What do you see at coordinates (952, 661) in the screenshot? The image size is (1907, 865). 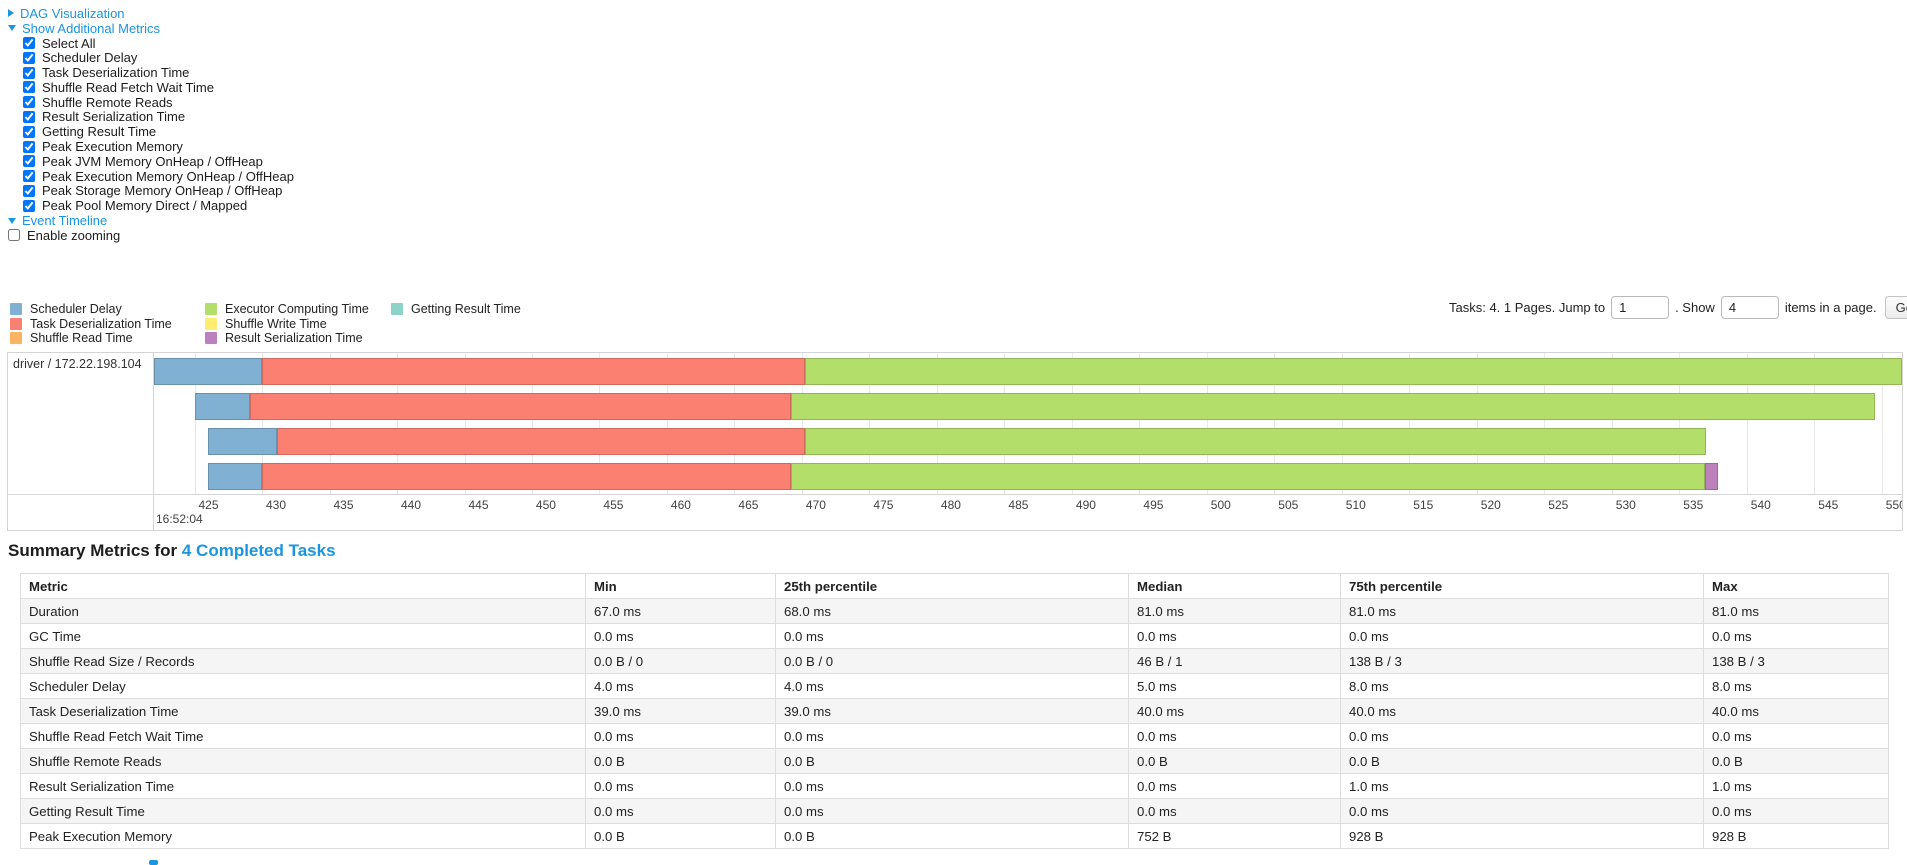 I see `metric-value-cell: 0.0 B / 0` at bounding box center [952, 661].